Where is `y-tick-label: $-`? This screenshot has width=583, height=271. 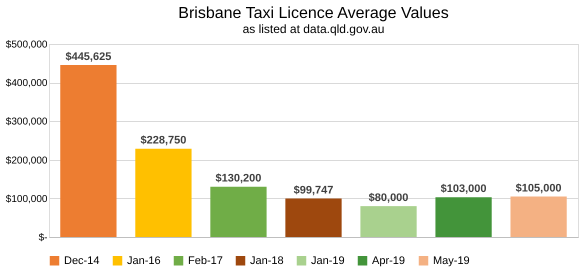
y-tick-label: $- is located at coordinates (43, 238).